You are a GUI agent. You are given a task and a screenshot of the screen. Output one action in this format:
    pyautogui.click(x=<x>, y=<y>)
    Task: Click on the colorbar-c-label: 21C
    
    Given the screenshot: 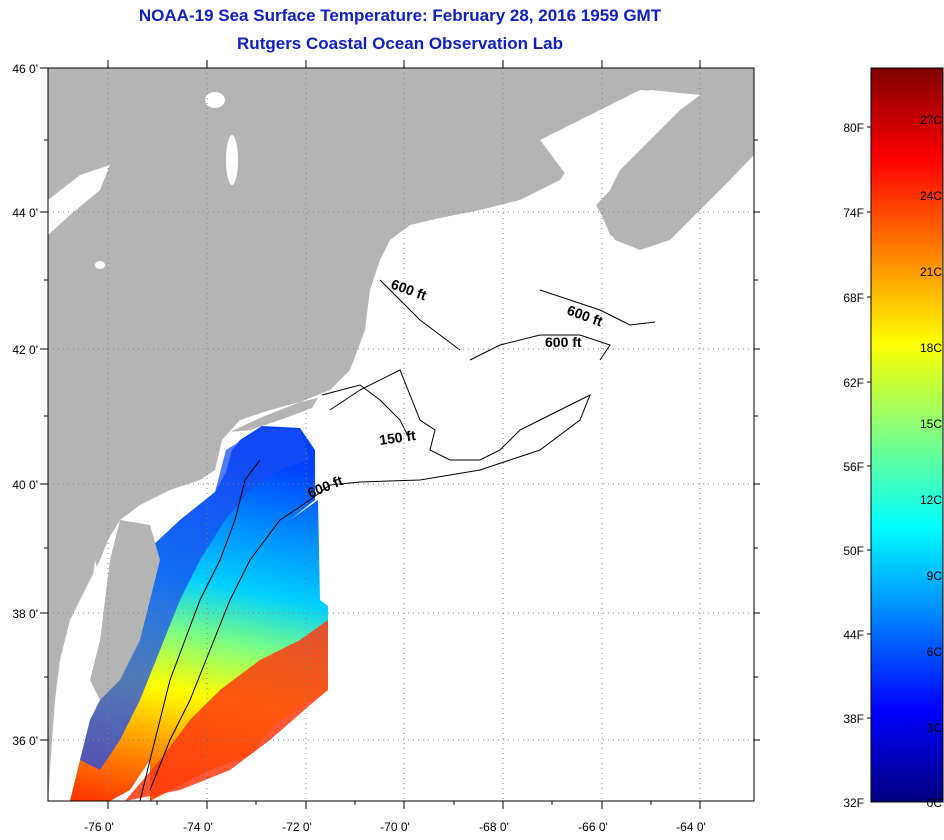 What is the action you would take?
    pyautogui.click(x=931, y=272)
    